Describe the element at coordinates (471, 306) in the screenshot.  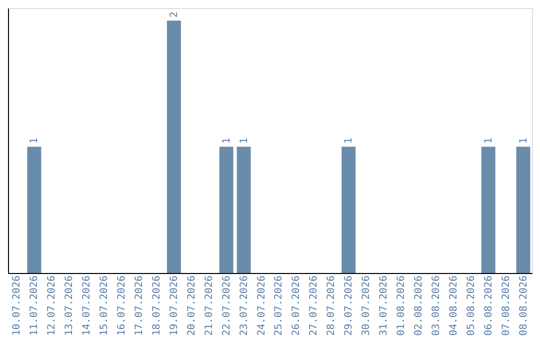
I see `x-tick-label: 05.08.2026` at that location.